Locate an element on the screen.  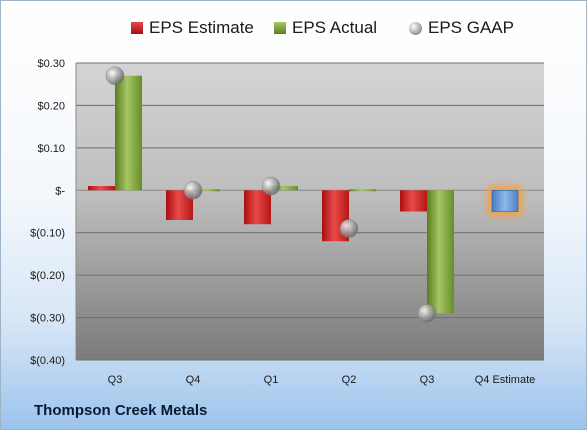
company-name: Thompson Creek Metals is located at coordinates (121, 410).